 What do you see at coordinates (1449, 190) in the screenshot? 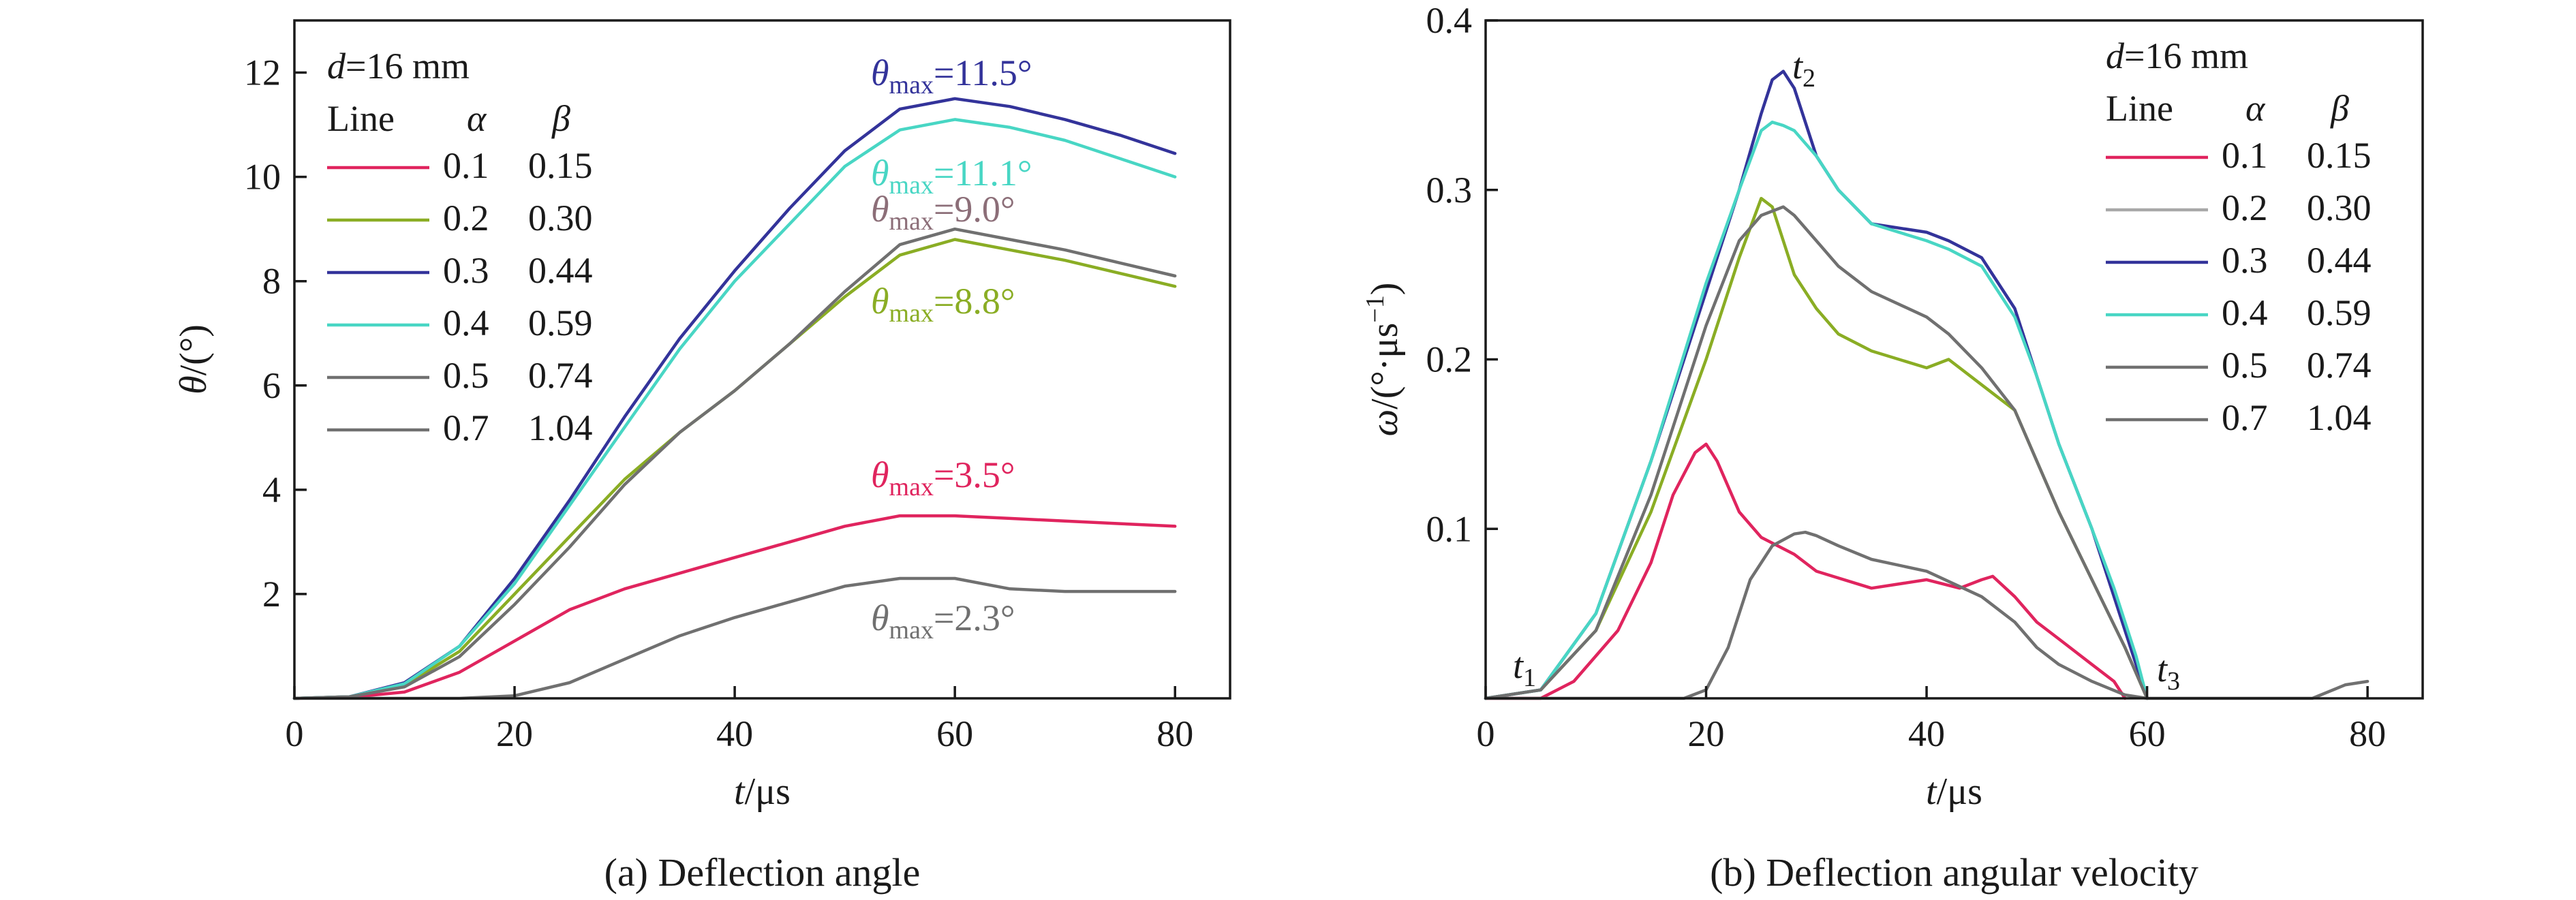
I see `y-tick-label: 0.3` at bounding box center [1449, 190].